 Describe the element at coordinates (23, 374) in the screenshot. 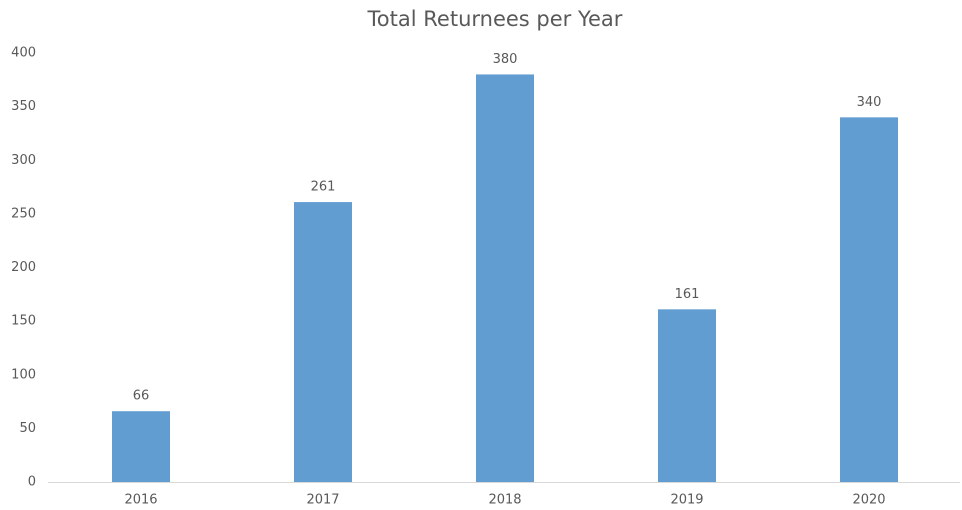

I see `y-tick-label: 100` at that location.